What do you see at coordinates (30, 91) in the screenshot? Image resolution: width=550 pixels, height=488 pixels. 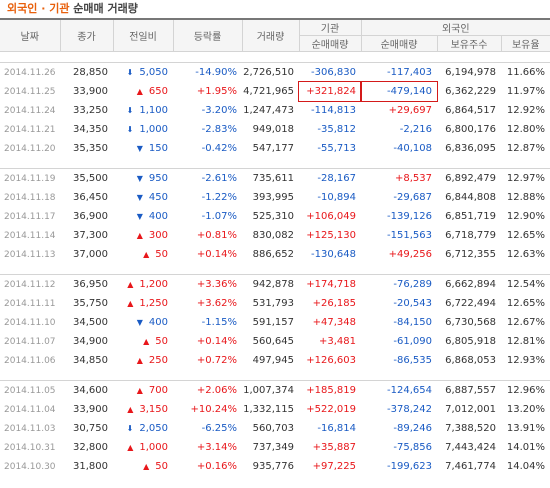 I see `date-cell: 2014.11.25` at bounding box center [30, 91].